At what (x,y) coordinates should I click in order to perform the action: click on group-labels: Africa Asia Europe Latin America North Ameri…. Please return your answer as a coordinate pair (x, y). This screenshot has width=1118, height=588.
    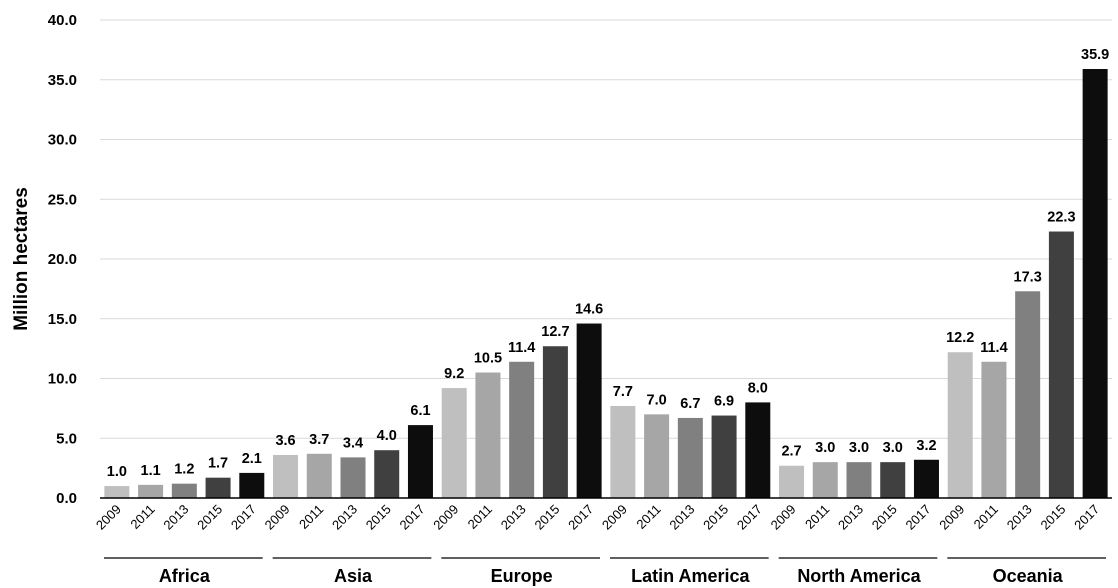
    Looking at the image, I should click on (605, 571).